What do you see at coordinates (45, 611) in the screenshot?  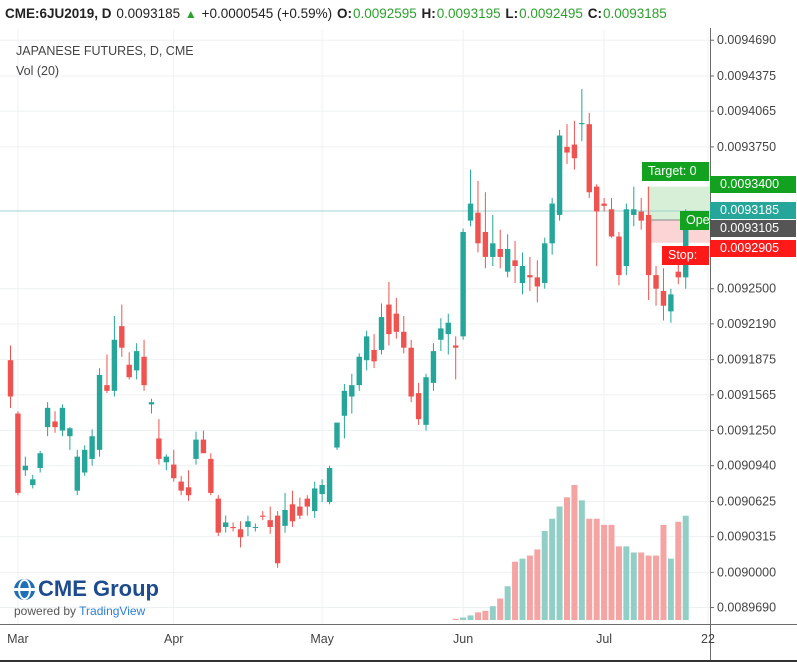 I see `powered-by-label: powered by` at bounding box center [45, 611].